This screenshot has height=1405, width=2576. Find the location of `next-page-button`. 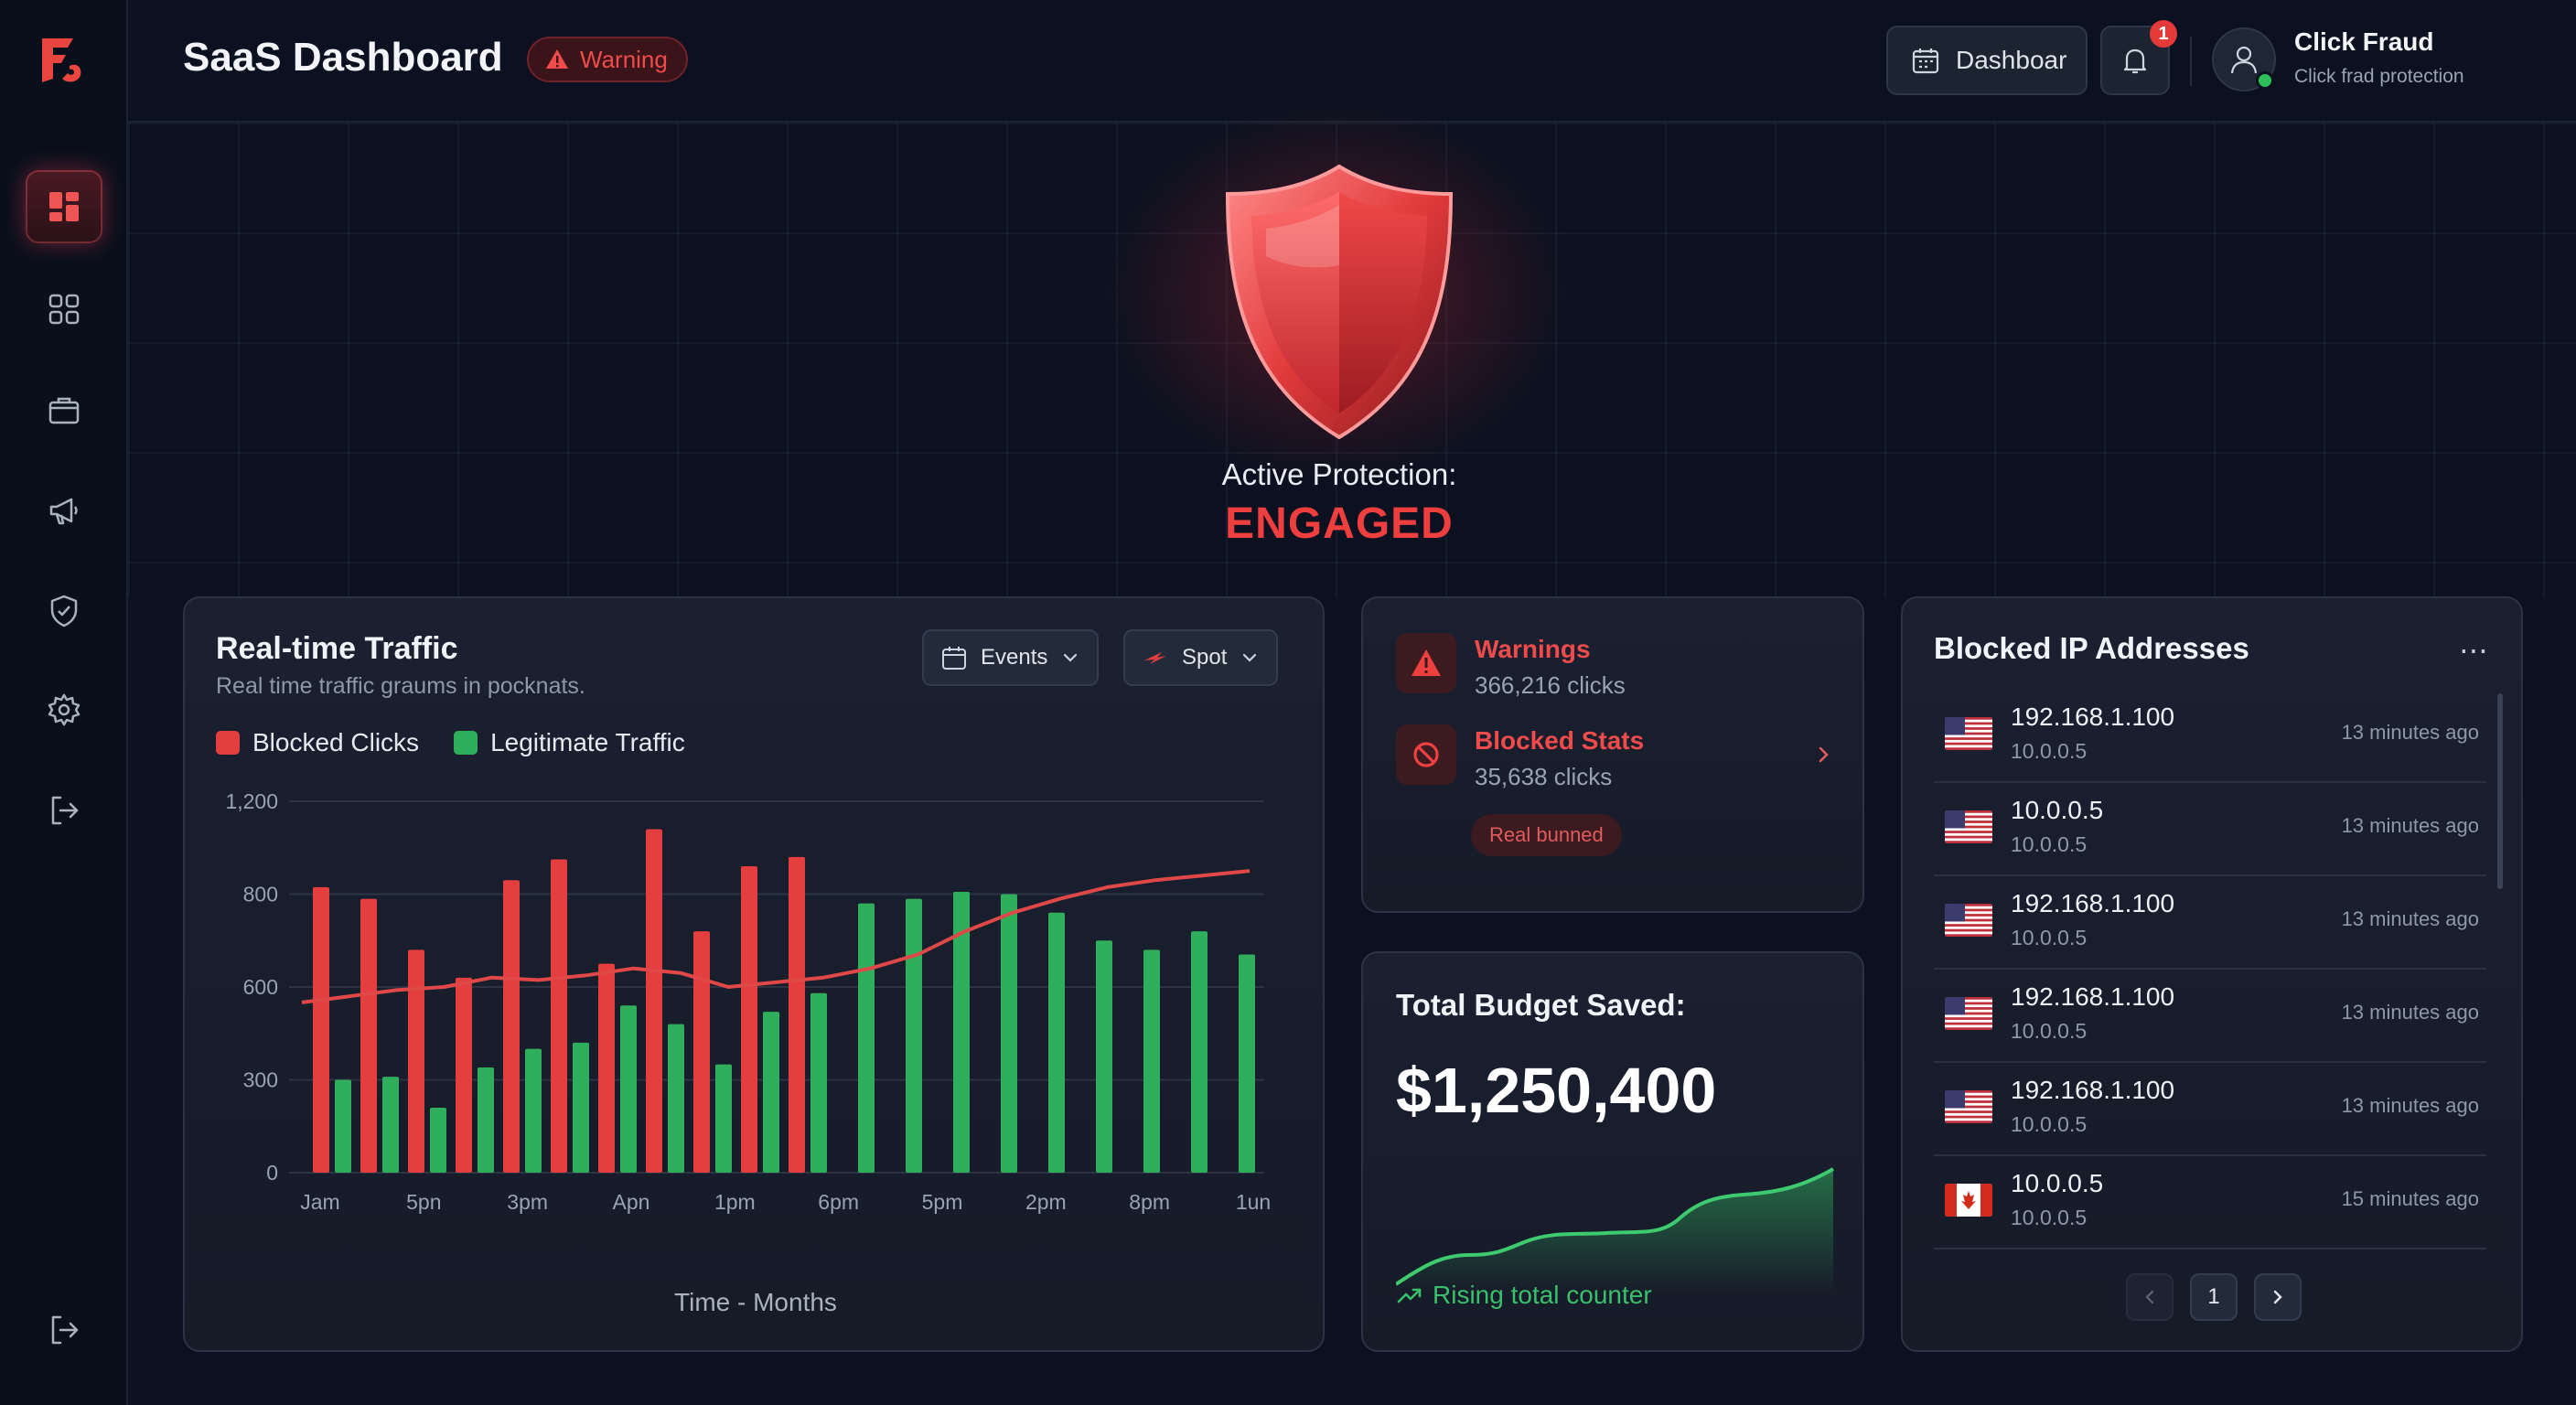

next-page-button is located at coordinates (2278, 1297).